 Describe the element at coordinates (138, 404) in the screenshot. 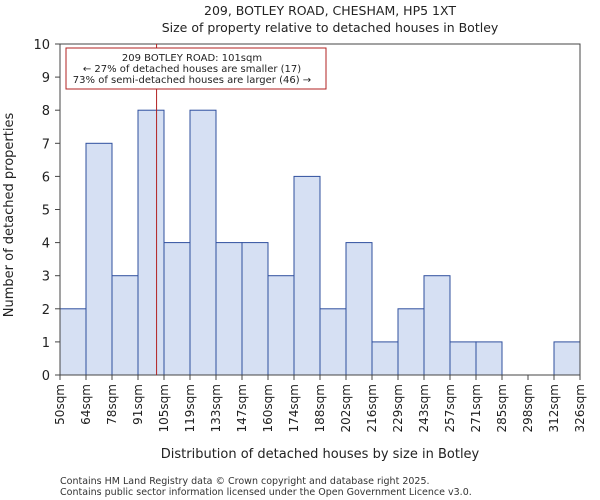

I see `x-tick-label: 91sqm` at that location.